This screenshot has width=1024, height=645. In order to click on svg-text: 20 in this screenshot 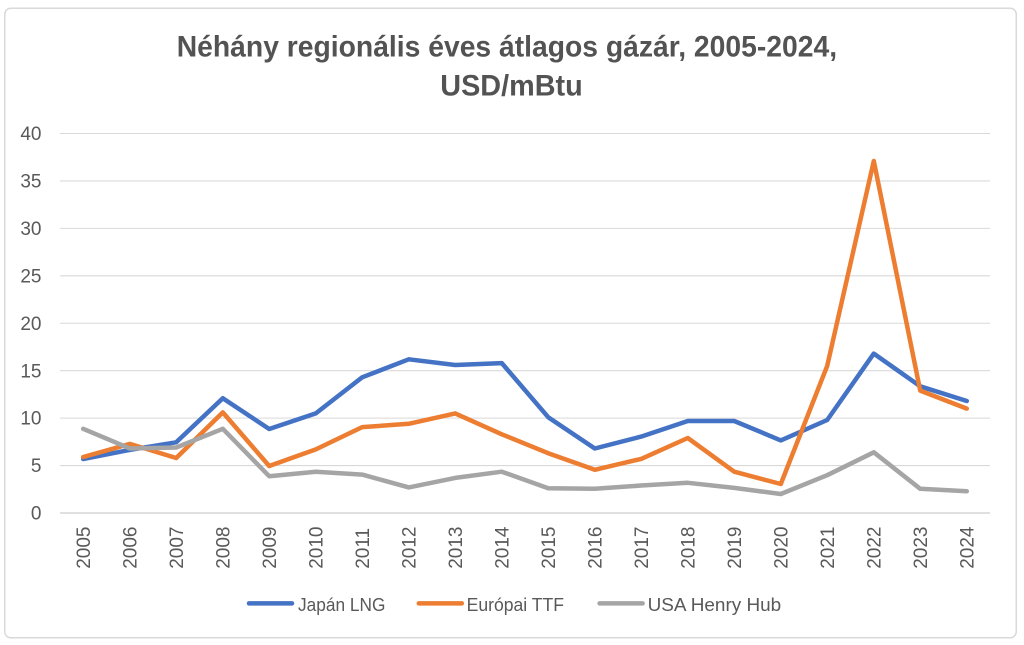, I will do `click(30, 324)`.